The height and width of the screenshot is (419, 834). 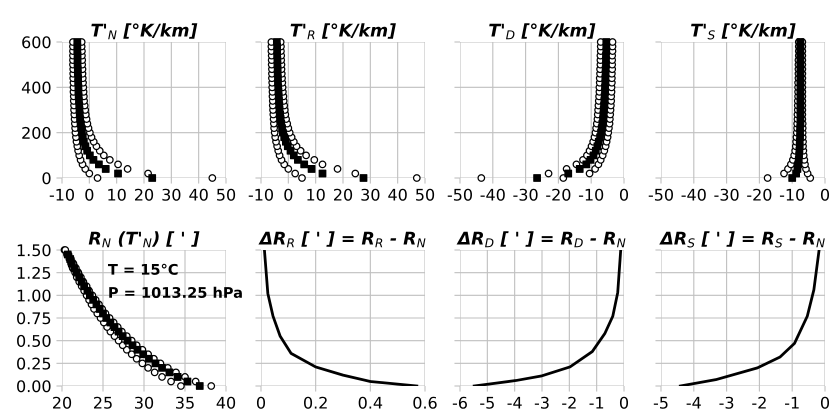 What do you see at coordinates (175, 292) in the screenshot?
I see `annotation: P = 1013.25 hPa` at bounding box center [175, 292].